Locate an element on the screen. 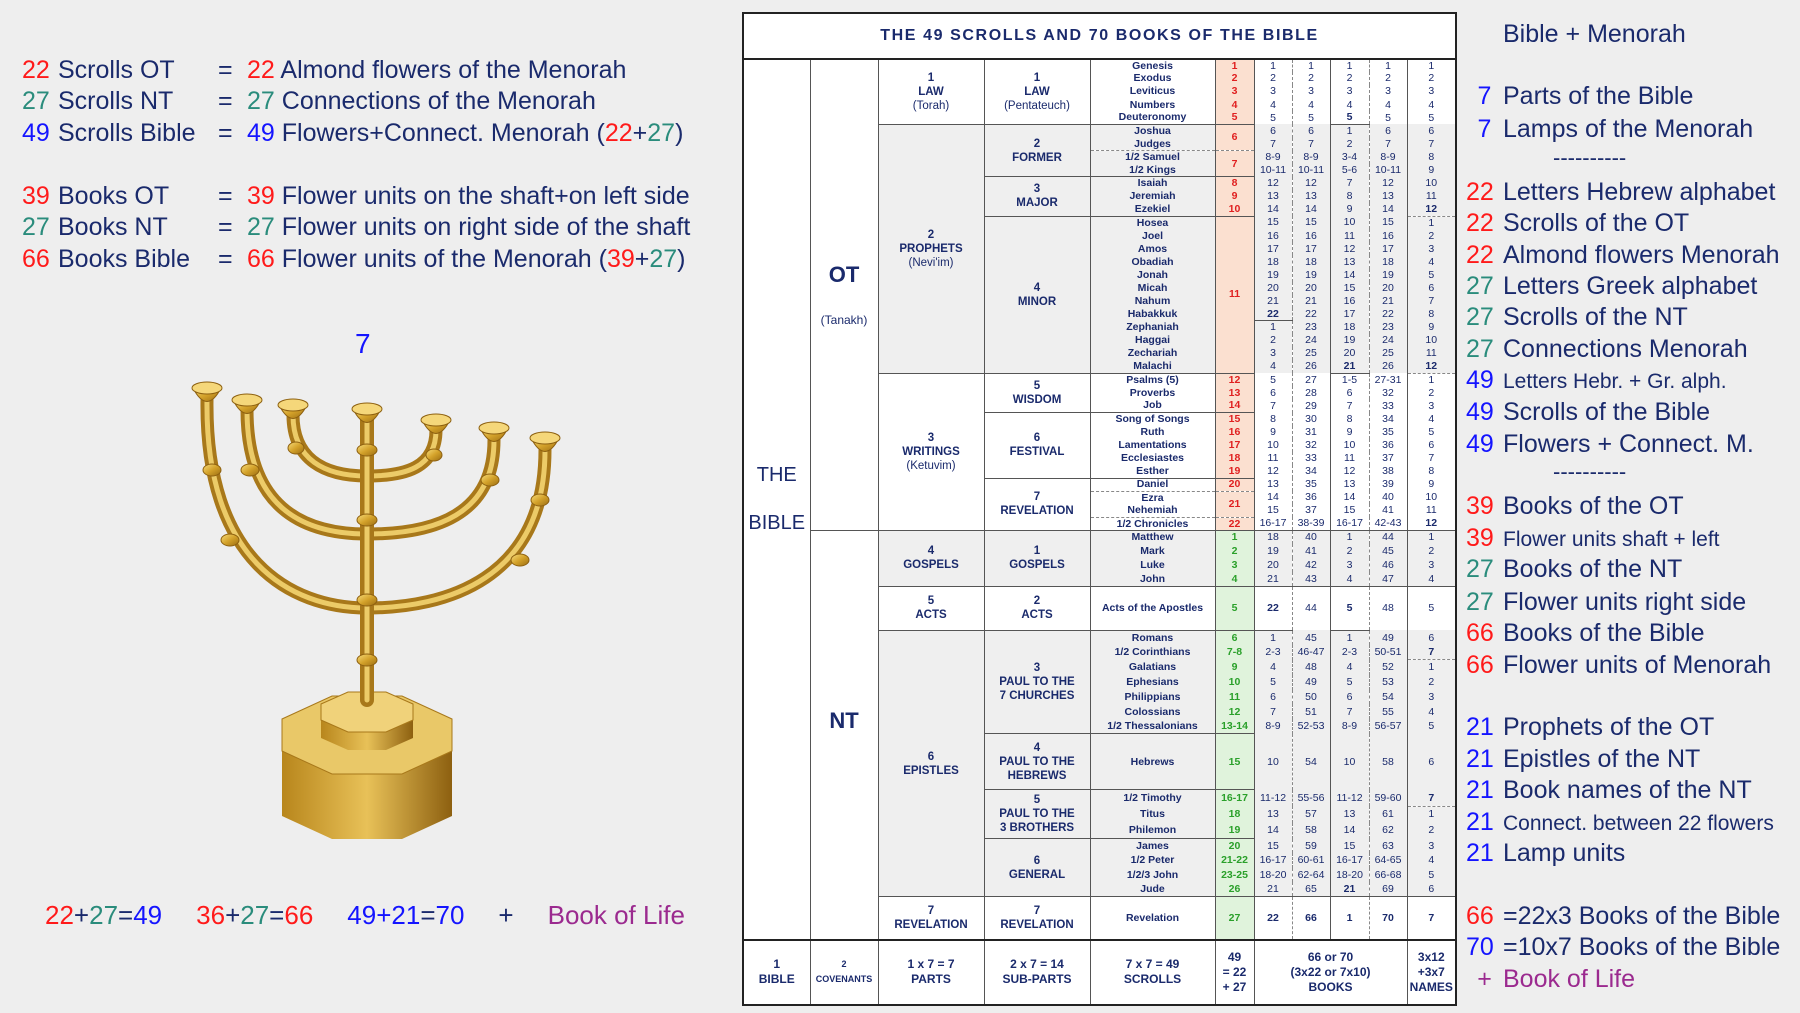 The height and width of the screenshot is (1013, 1800). book-count-cell: 3 is located at coordinates (1388, 92).